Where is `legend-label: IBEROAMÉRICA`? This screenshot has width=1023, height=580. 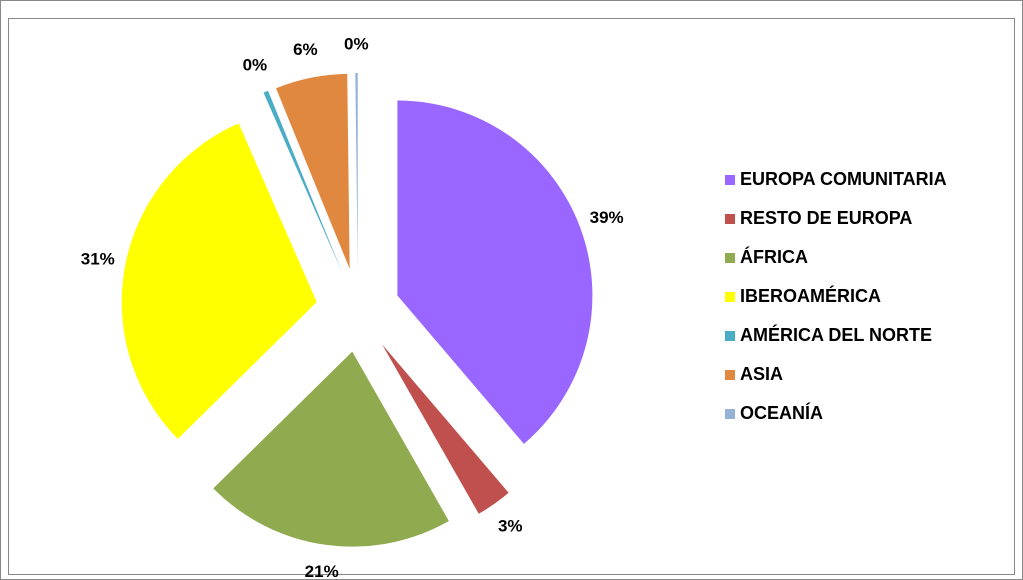 legend-label: IBEROAMÉRICA is located at coordinates (810, 295).